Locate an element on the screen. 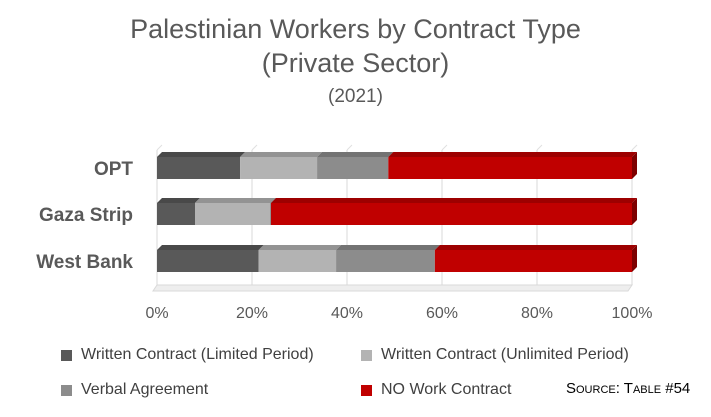  x-tick-label: 0% is located at coordinates (156, 313).